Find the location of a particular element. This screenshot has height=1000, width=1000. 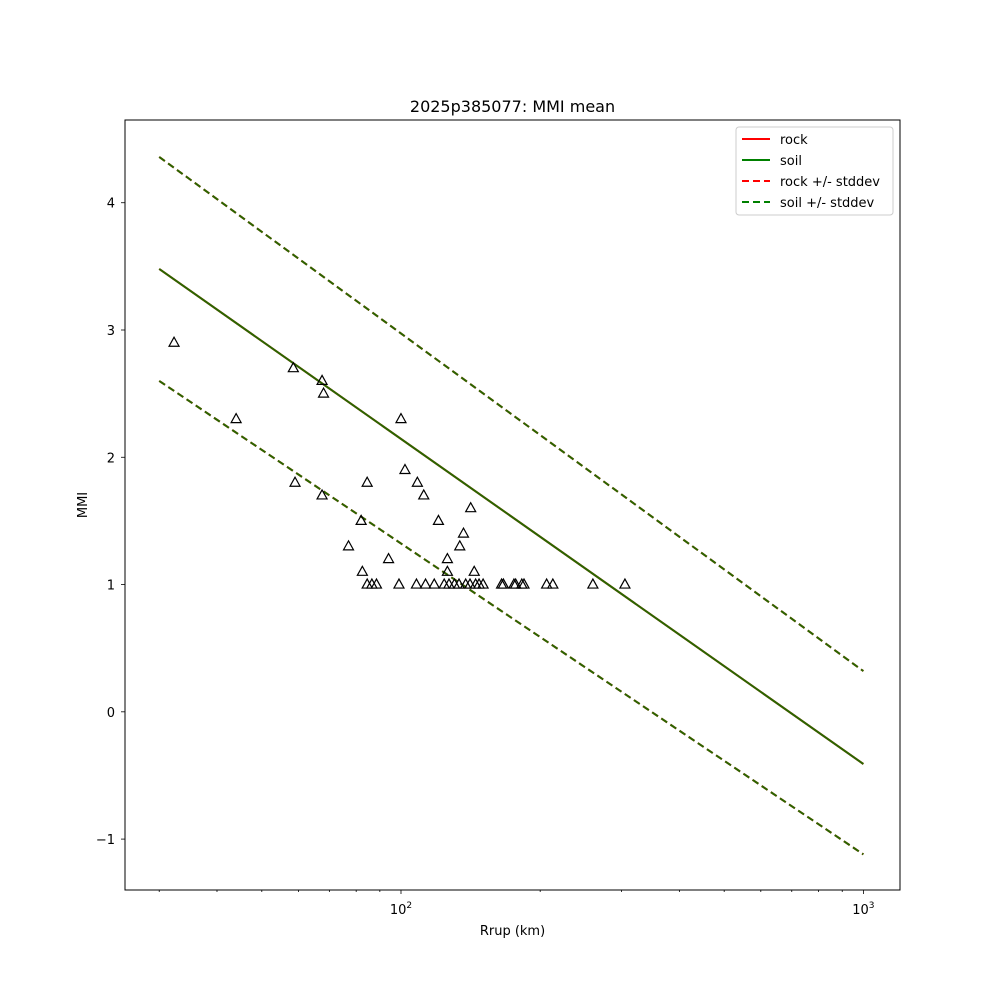

y-tick-label: 4 is located at coordinates (111, 204).